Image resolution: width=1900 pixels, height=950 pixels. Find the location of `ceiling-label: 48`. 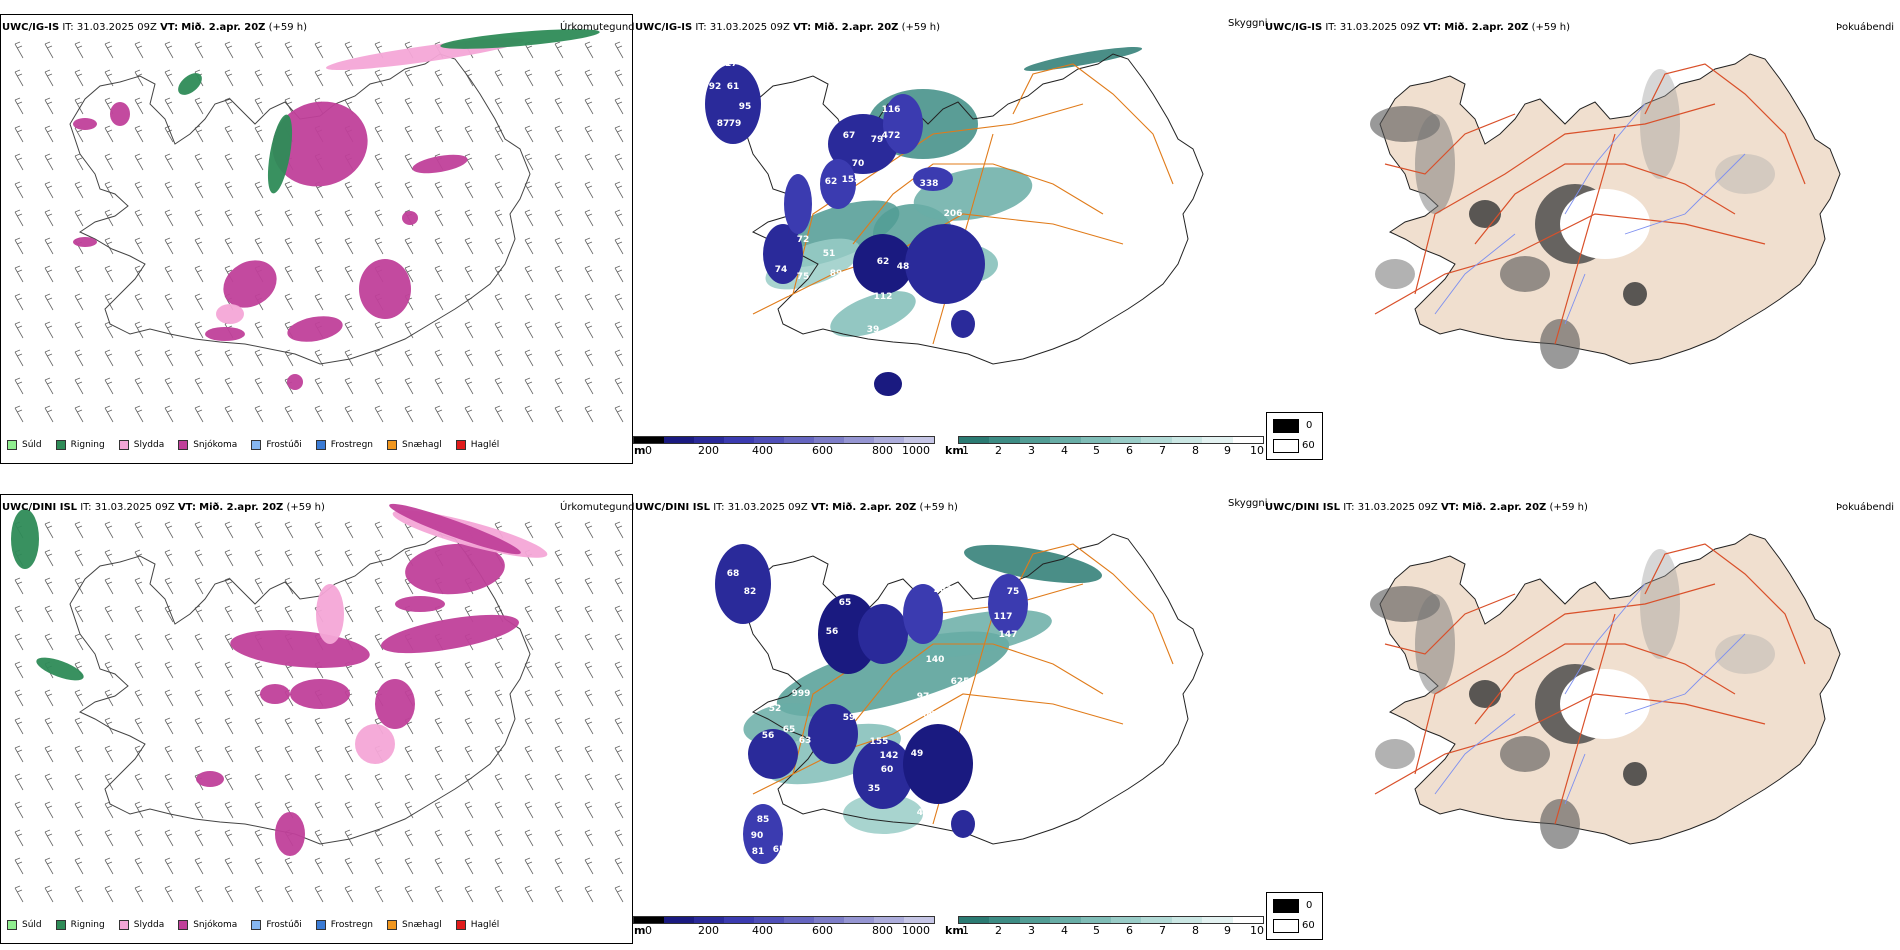

ceiling-label: 48 is located at coordinates (903, 267).